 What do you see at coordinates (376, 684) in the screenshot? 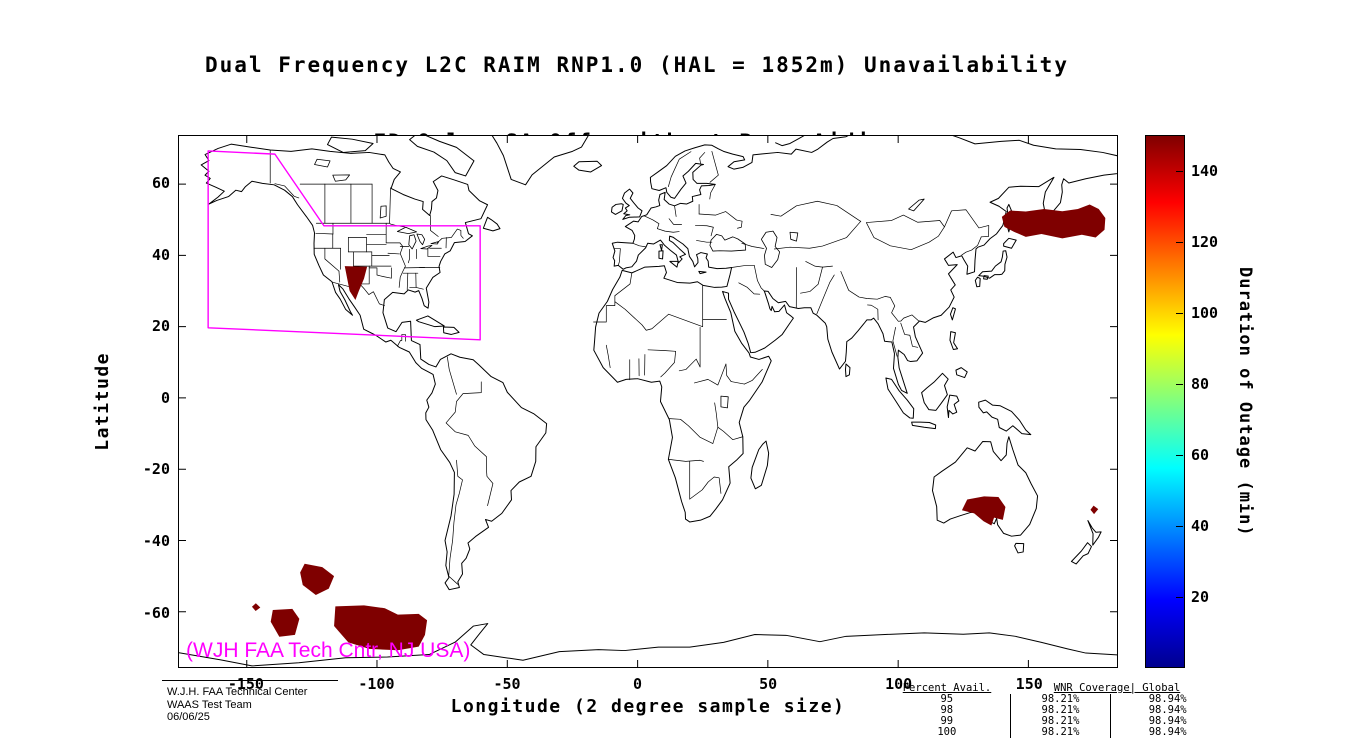
I see `x-tick-label: -100` at bounding box center [376, 684].